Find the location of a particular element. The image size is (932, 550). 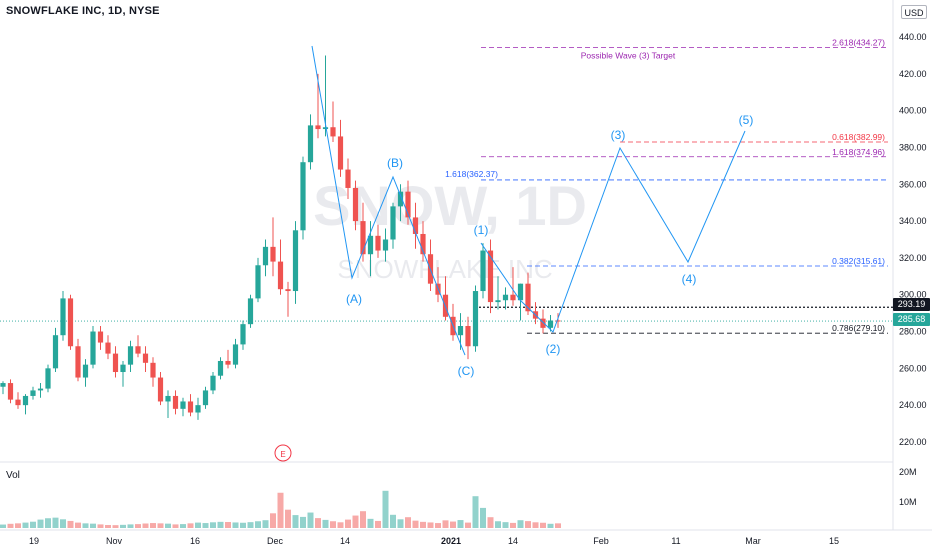

earnings-icon is located at coordinates (283, 453).